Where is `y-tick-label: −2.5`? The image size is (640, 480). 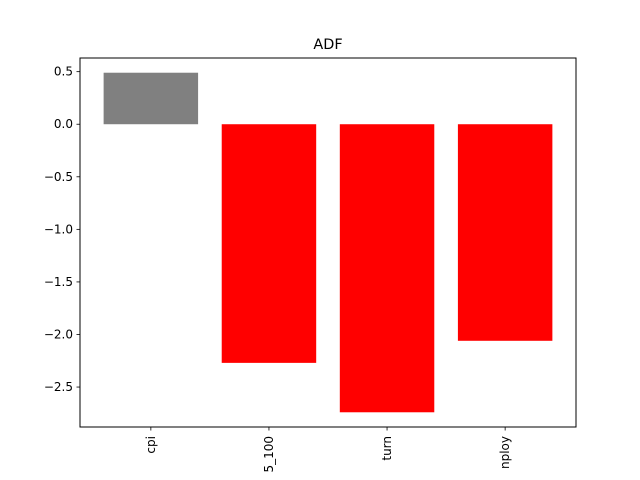
y-tick-label: −2.5 is located at coordinates (58, 387).